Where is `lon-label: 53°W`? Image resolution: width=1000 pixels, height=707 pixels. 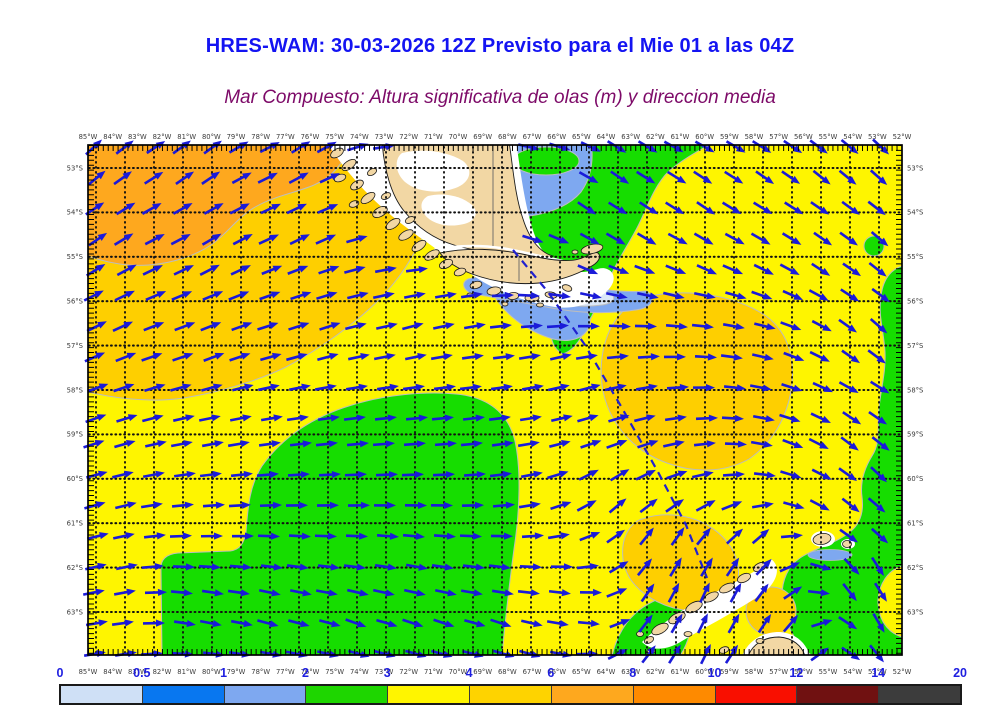
lon-label: 53°W is located at coordinates (877, 672).